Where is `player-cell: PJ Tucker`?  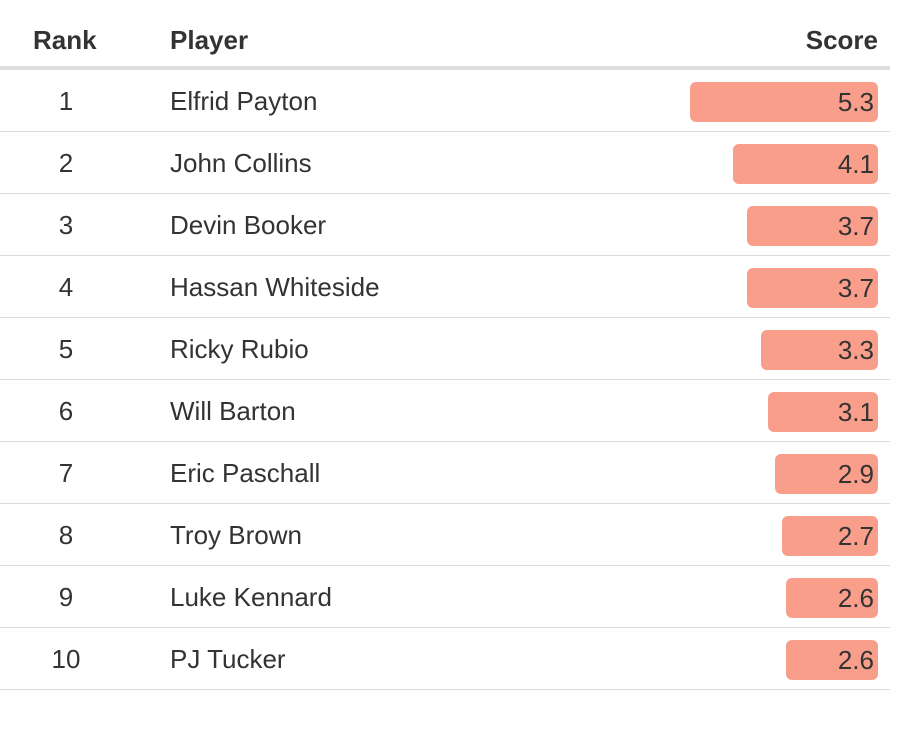
player-cell: PJ Tucker is located at coordinates (228, 659).